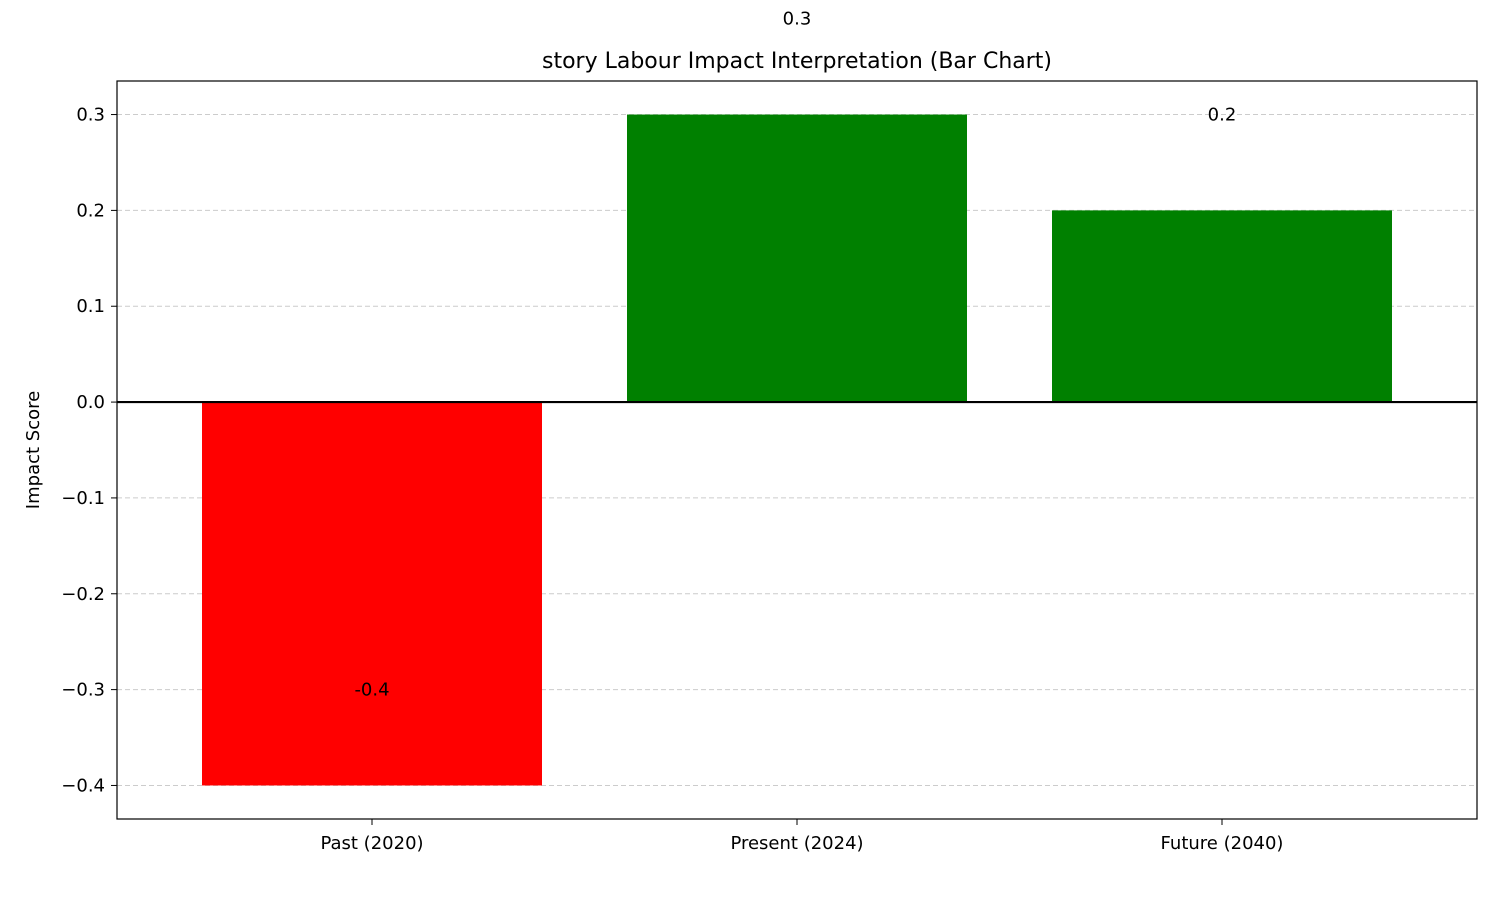  I want to click on x-axis-ticks: Past (2020) Present (2024) Future (2040), so click(801, 836).